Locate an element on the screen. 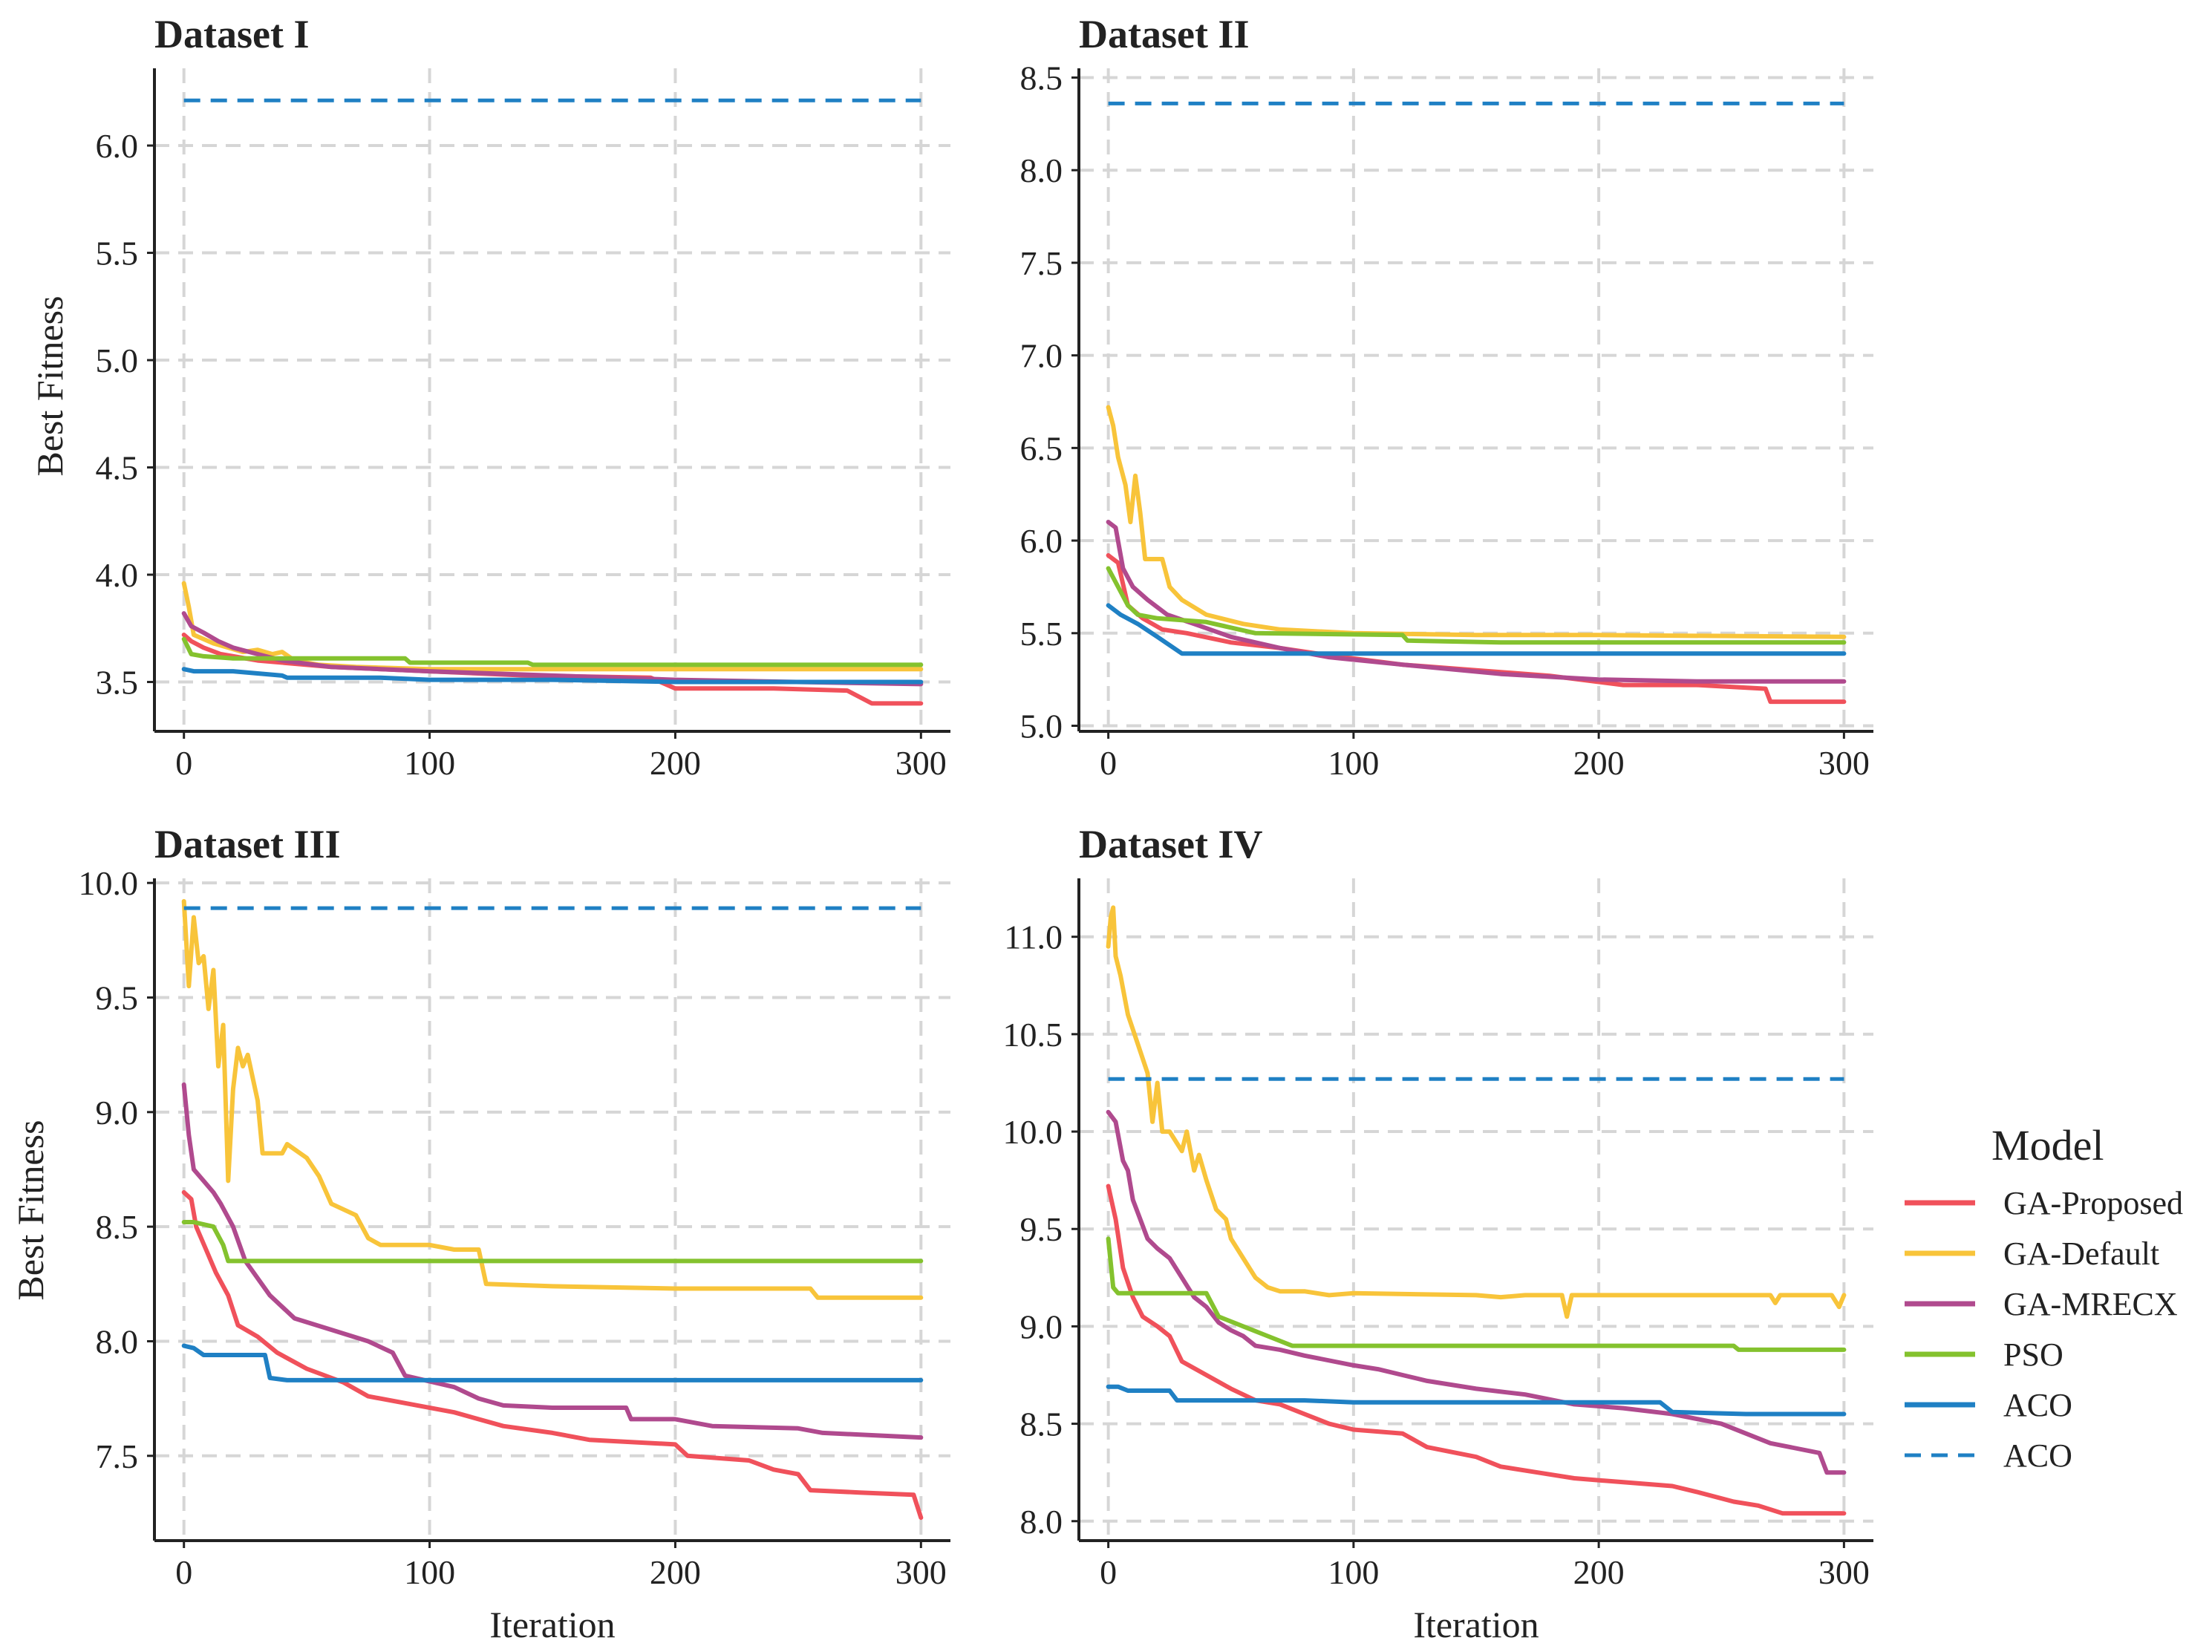 The width and height of the screenshot is (2212, 1652). legend-label-pso: PSO is located at coordinates (2033, 1354).